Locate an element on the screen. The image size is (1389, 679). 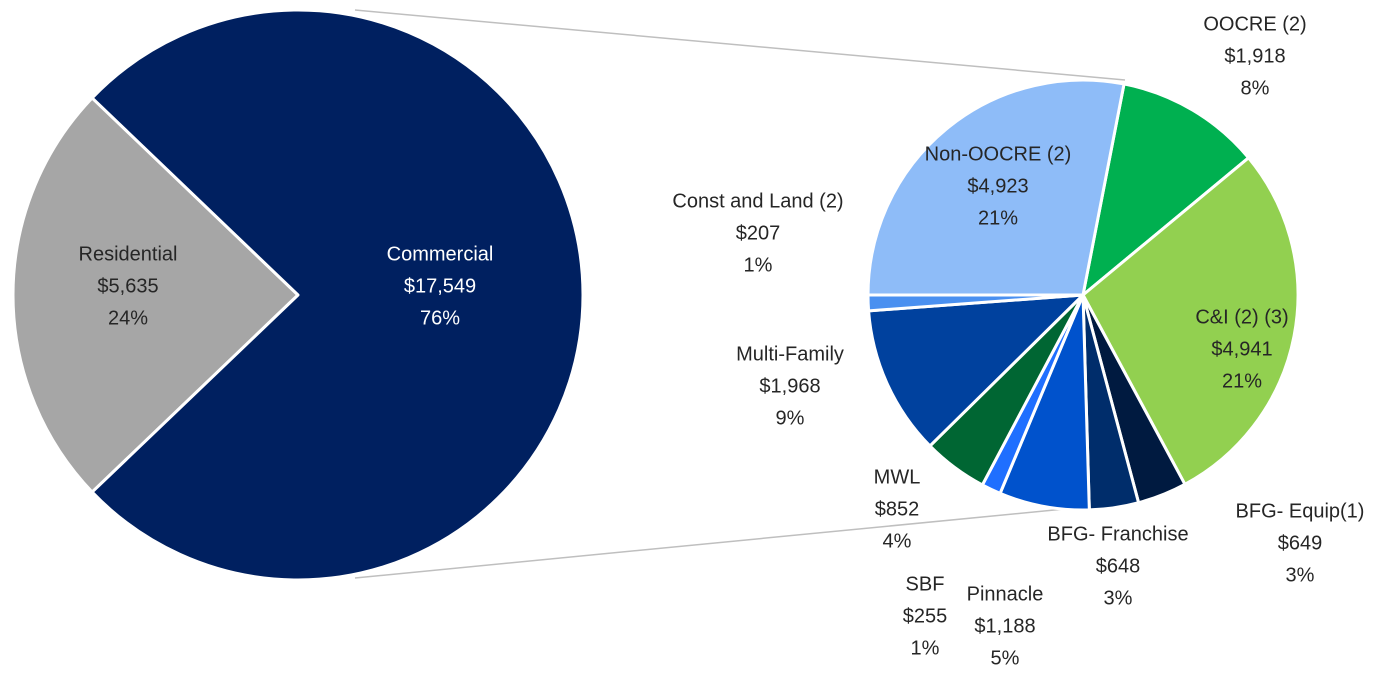
slice-value-label: $648 is located at coordinates (1118, 566).